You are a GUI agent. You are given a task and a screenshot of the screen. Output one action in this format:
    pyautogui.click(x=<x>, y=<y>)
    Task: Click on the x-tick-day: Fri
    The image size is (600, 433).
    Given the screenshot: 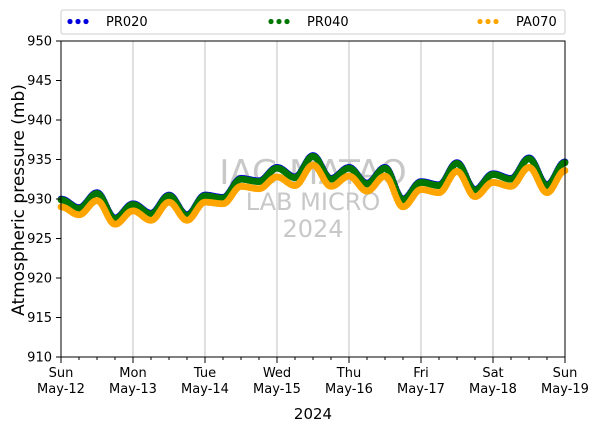 What is the action you would take?
    pyautogui.click(x=421, y=373)
    